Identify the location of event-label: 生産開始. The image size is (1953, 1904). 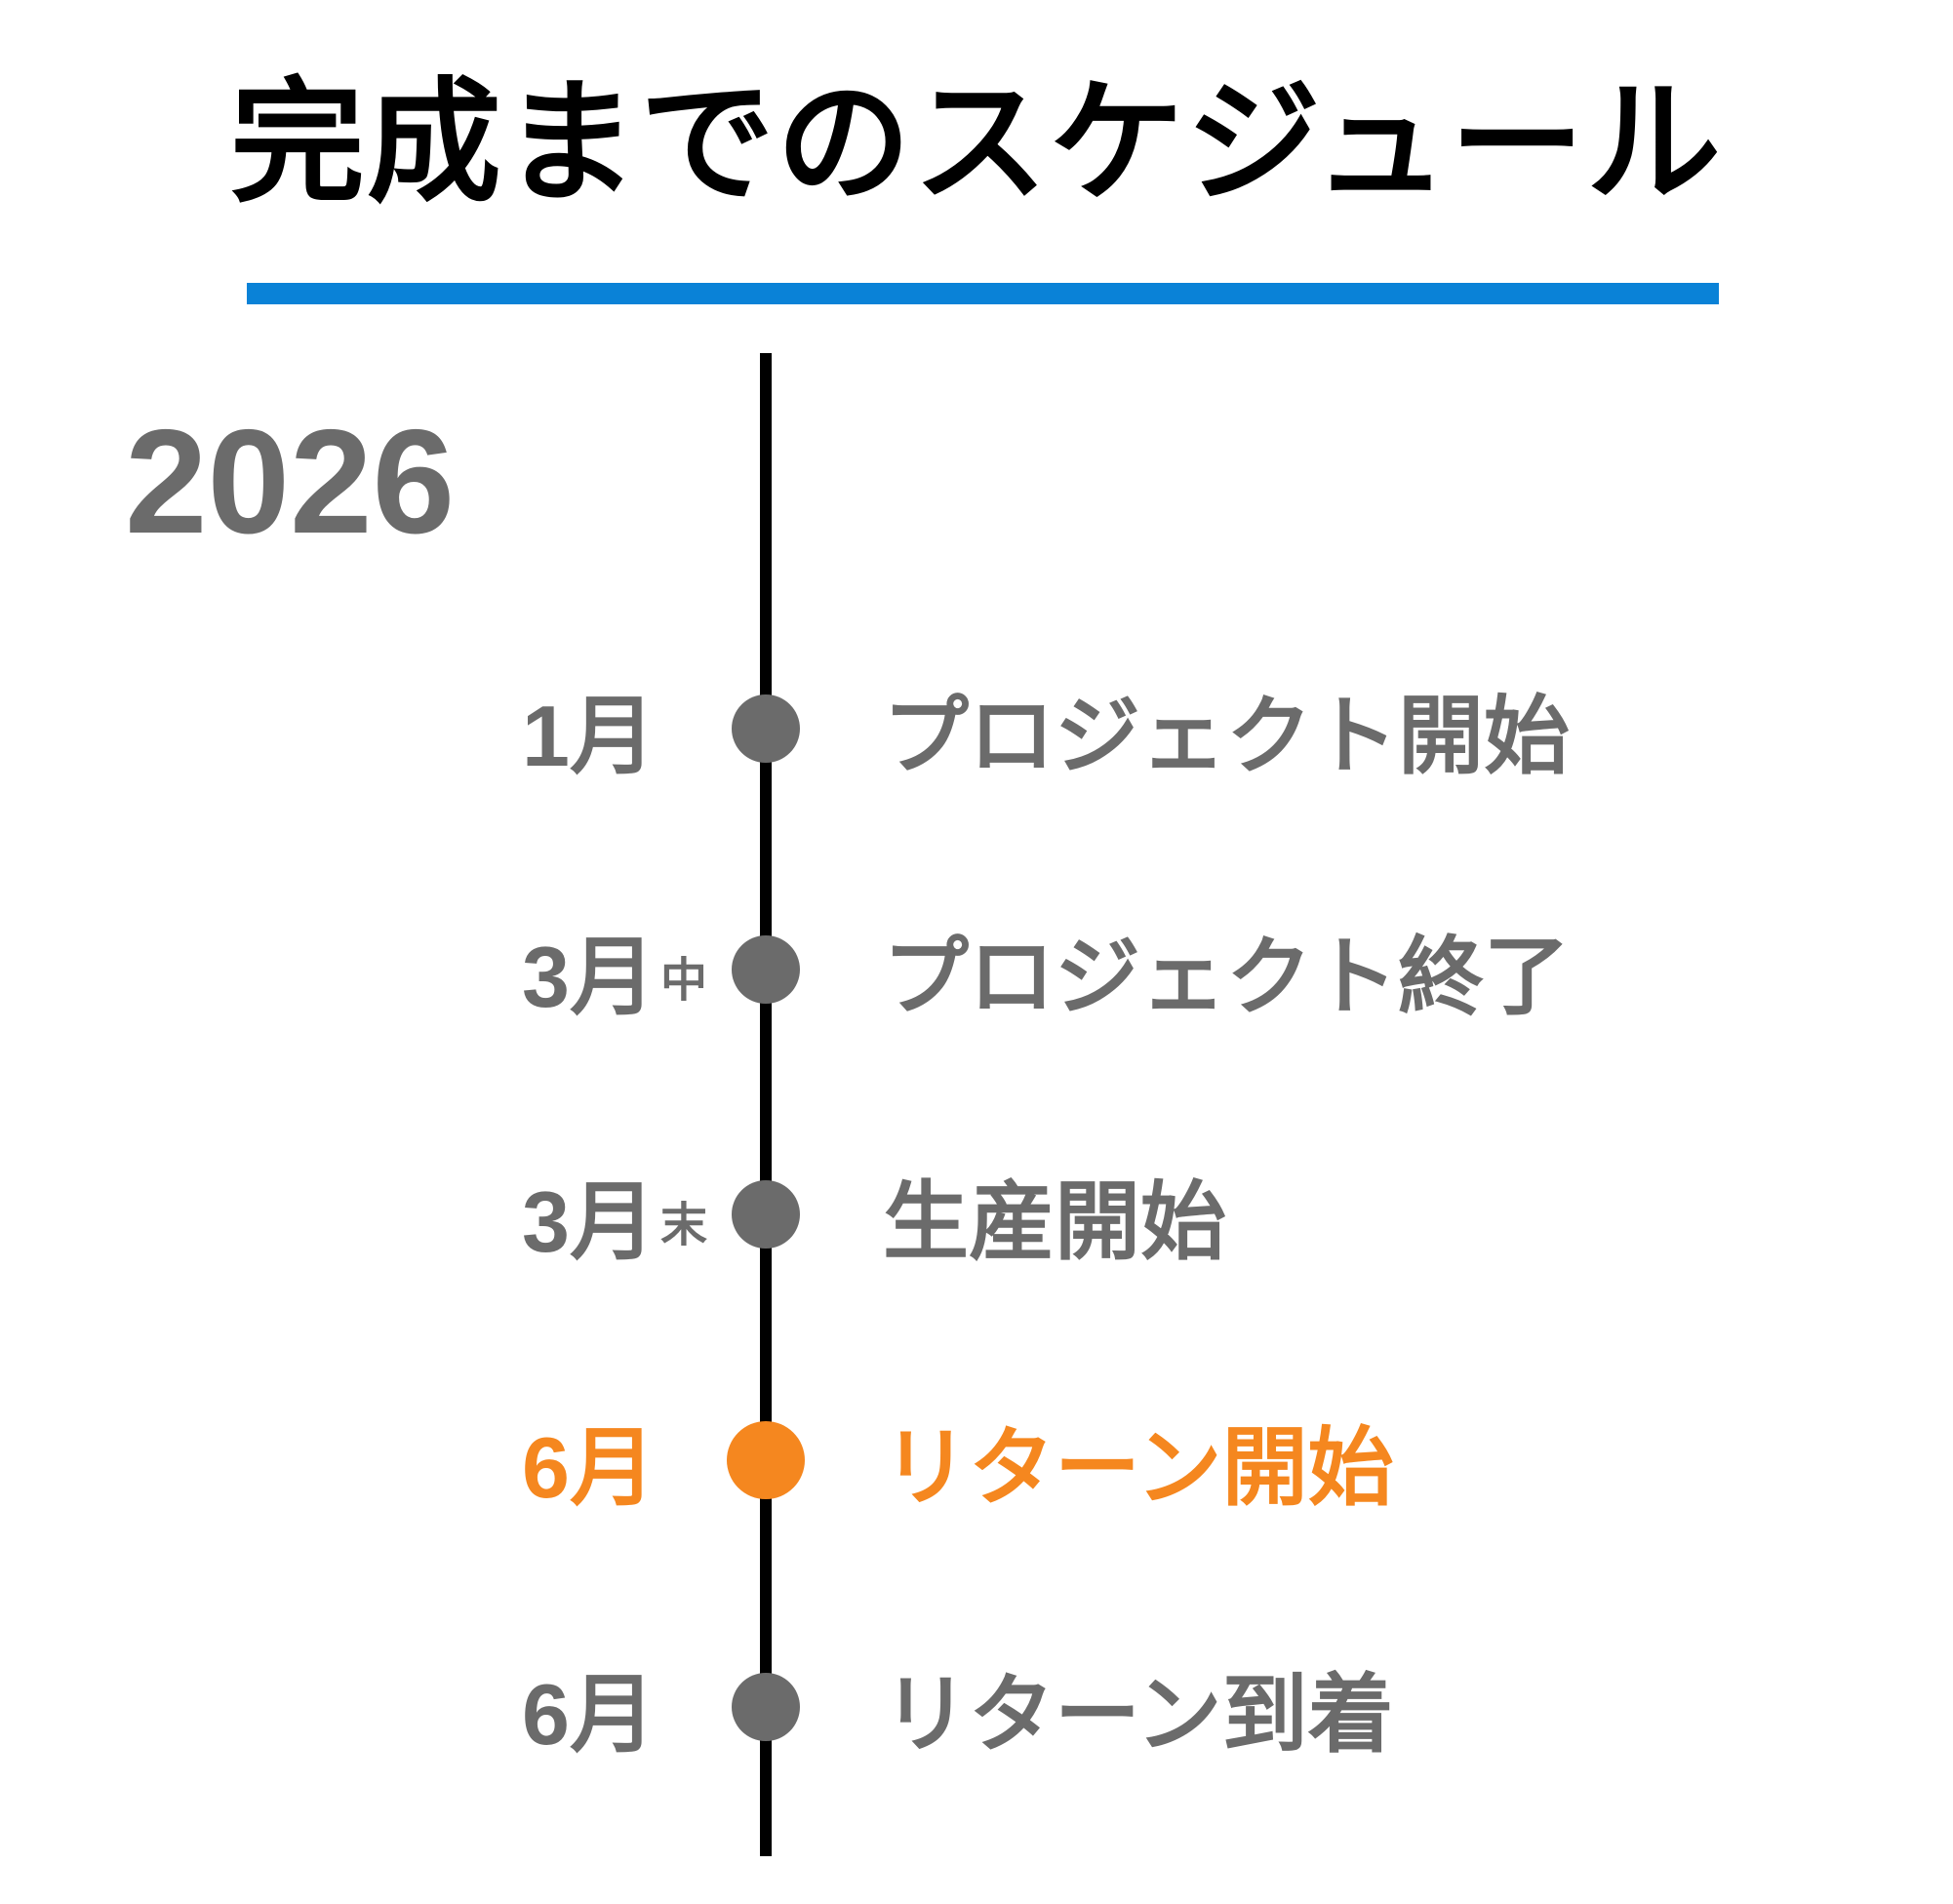
(1055, 1221).